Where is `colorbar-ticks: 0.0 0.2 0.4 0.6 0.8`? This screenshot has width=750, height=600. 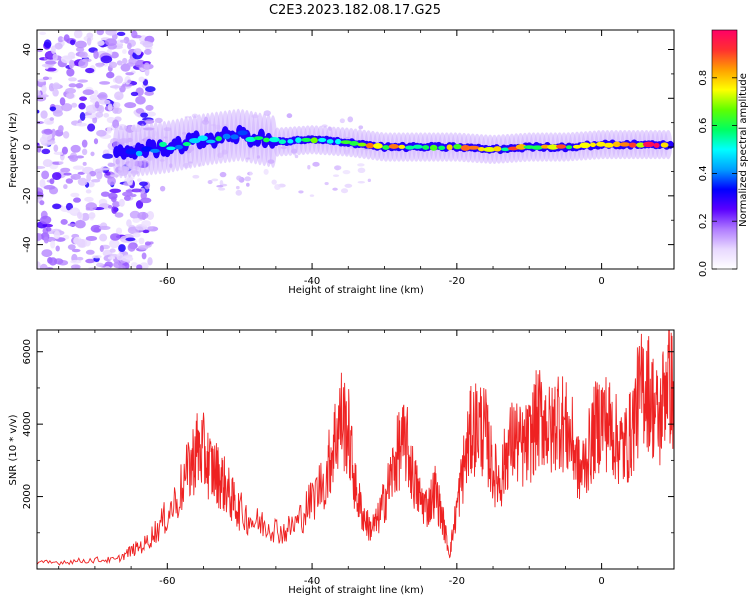
colorbar-ticks: 0.0 0.2 0.4 0.6 0.8 is located at coordinates (717, 173).